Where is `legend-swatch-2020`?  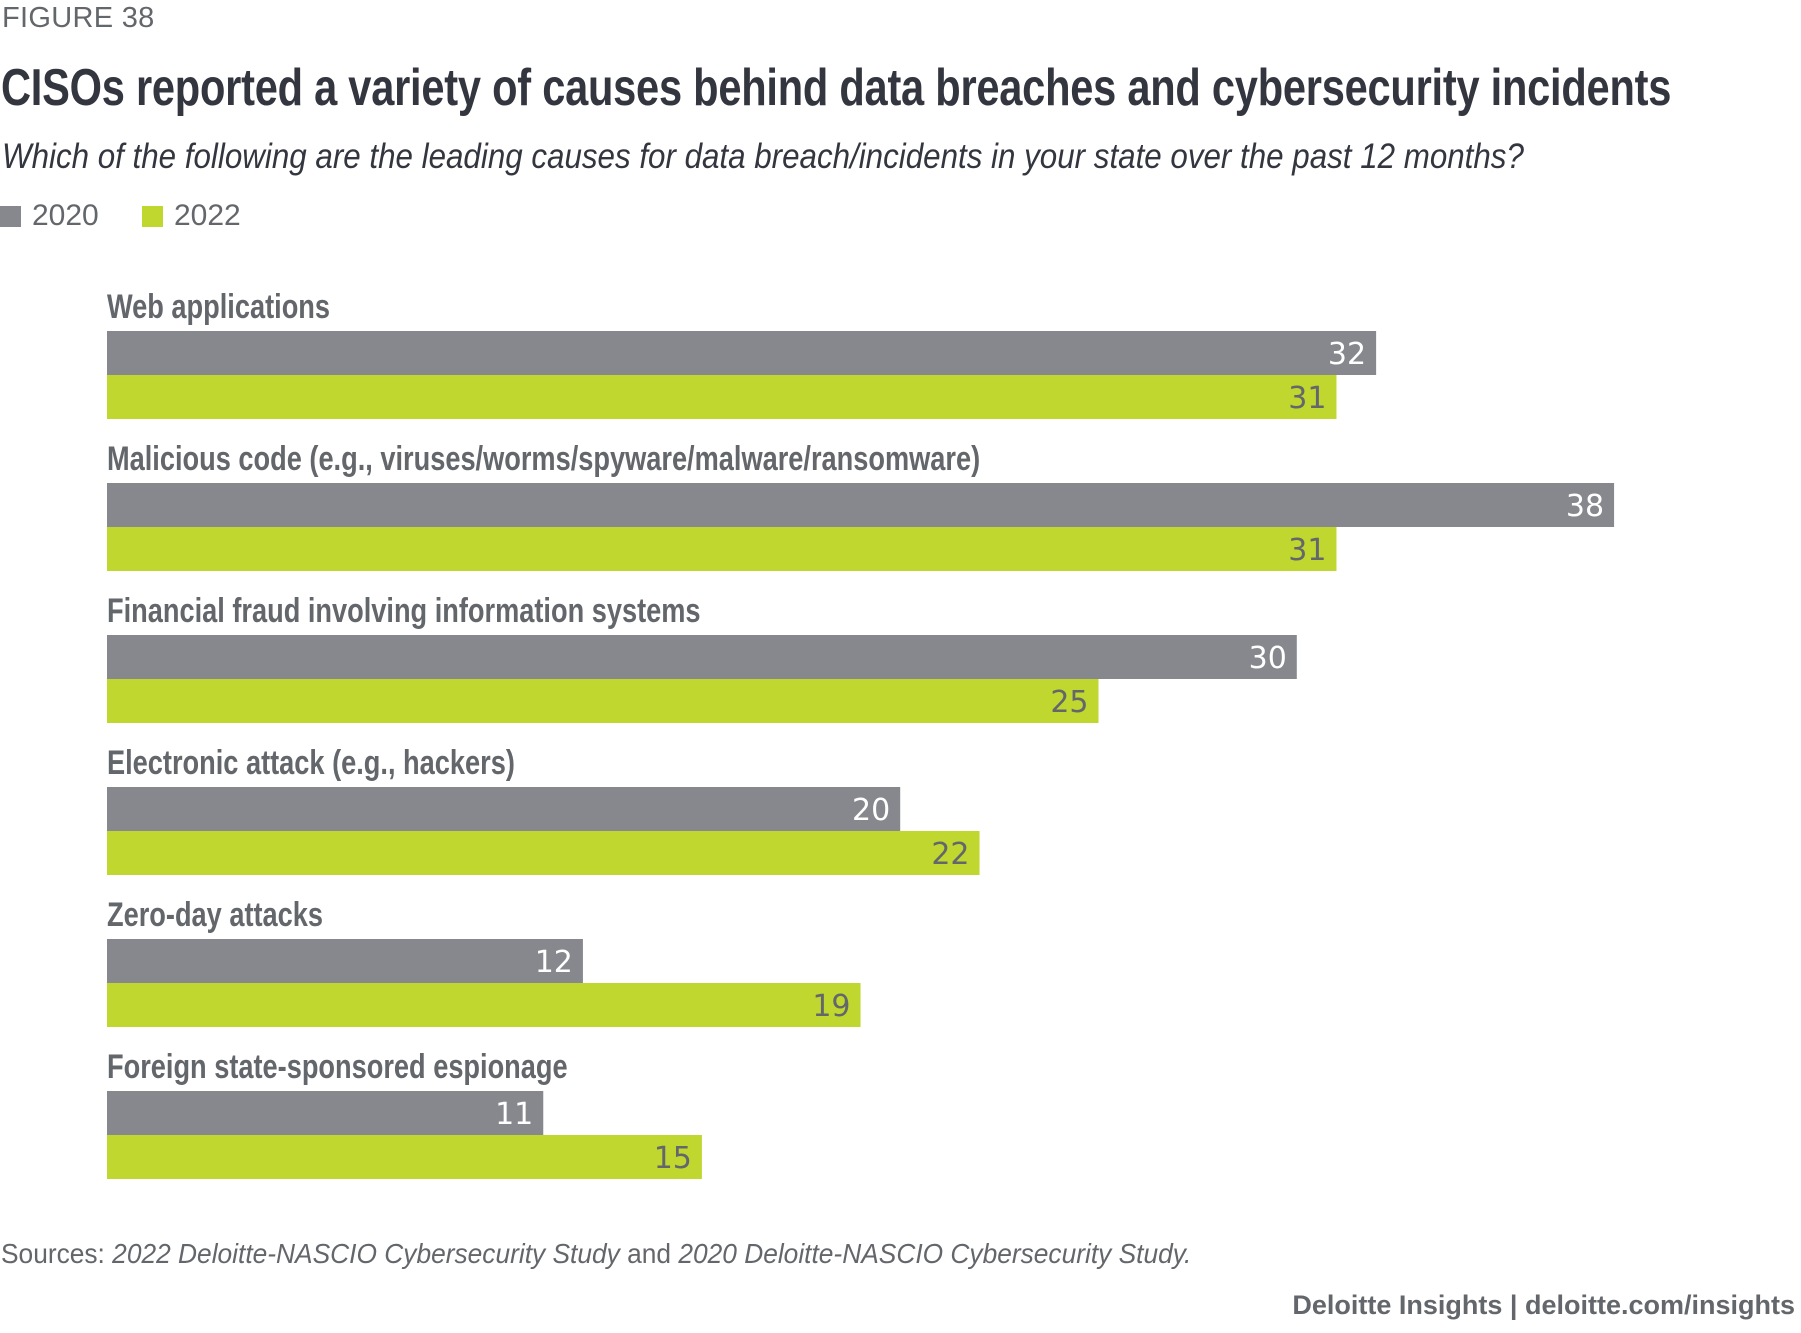 legend-swatch-2020 is located at coordinates (10, 216).